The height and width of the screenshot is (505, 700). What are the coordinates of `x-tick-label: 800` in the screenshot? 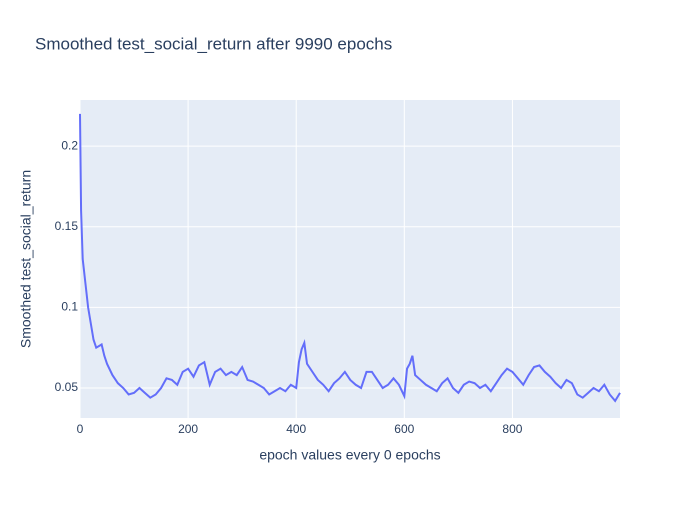 It's located at (512, 429).